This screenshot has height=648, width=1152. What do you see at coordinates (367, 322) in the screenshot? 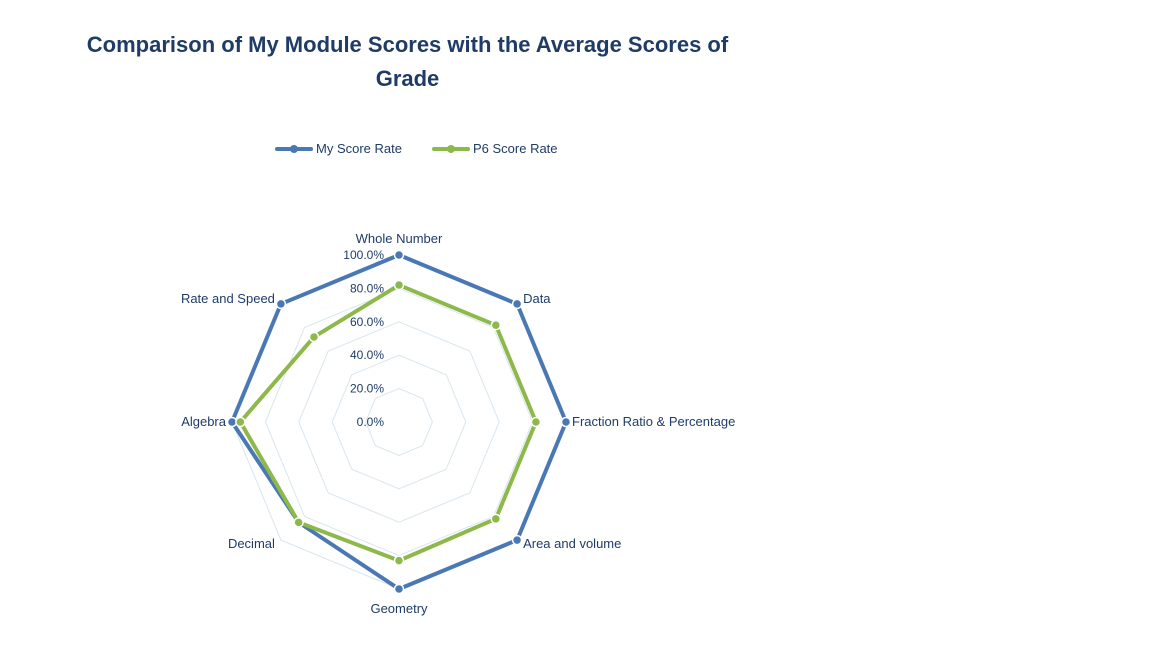
I see `radial-tick-label: 60.0%` at bounding box center [367, 322].